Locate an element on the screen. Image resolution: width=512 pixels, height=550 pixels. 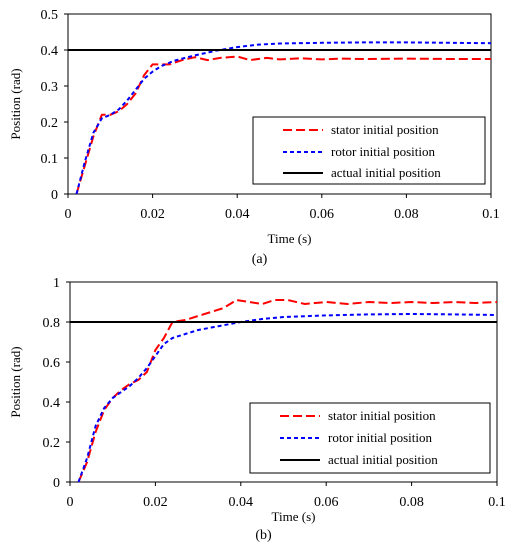
y-tick-label: 0.8 is located at coordinates (52, 323).